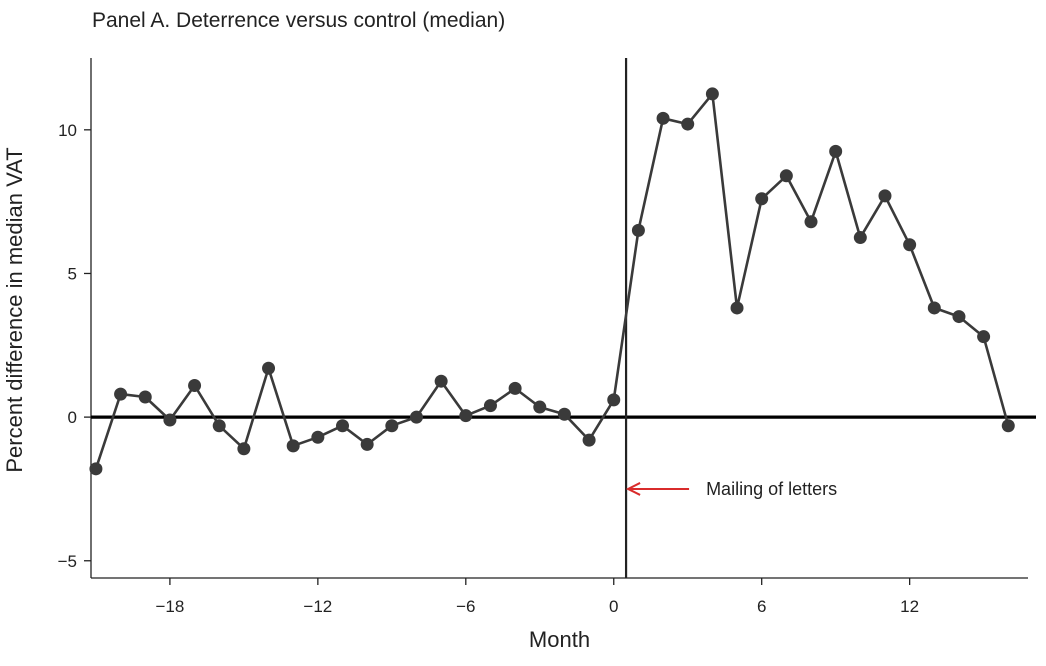 The image size is (1046, 666). I want to click on x-tick-label: 0, so click(613, 606).